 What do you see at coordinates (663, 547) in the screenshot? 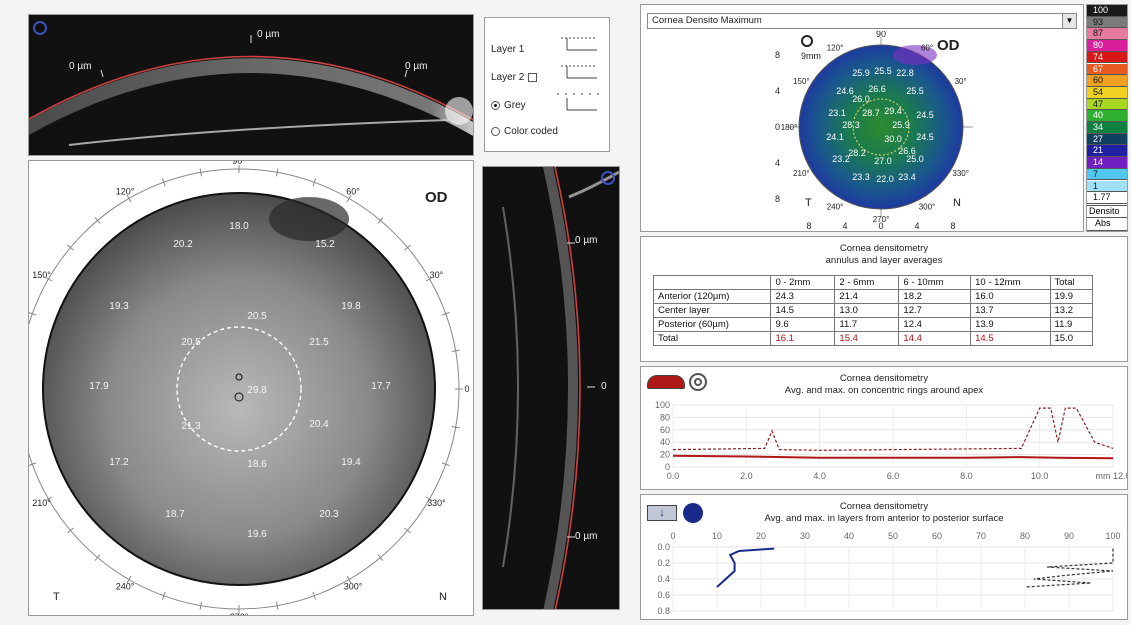
I see `y-tick-label: 0.0` at bounding box center [663, 547].